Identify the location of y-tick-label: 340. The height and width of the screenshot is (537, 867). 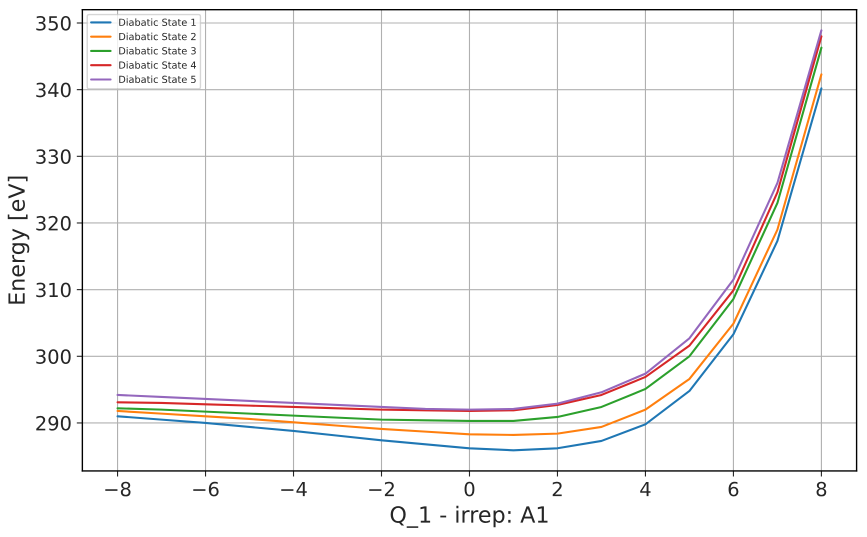
(53, 90).